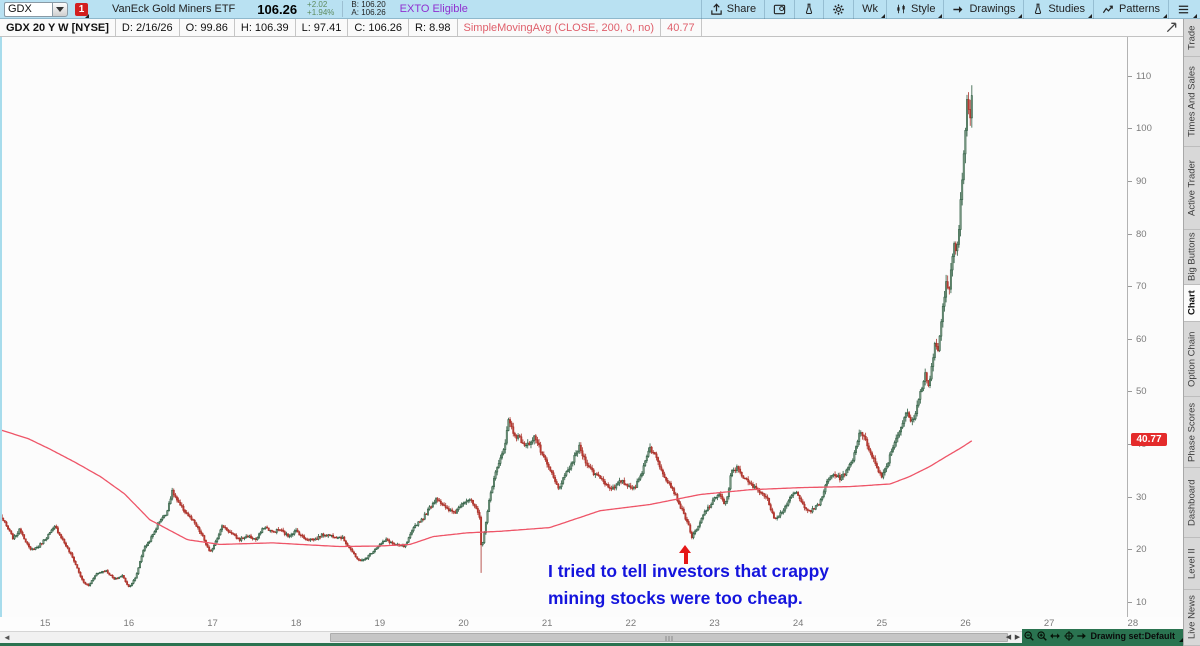 This screenshot has width=1200, height=646. I want to click on time-axis: 15 16 17 18 19 20 21 22 23 24 25 26 27 28, so click(591, 624).